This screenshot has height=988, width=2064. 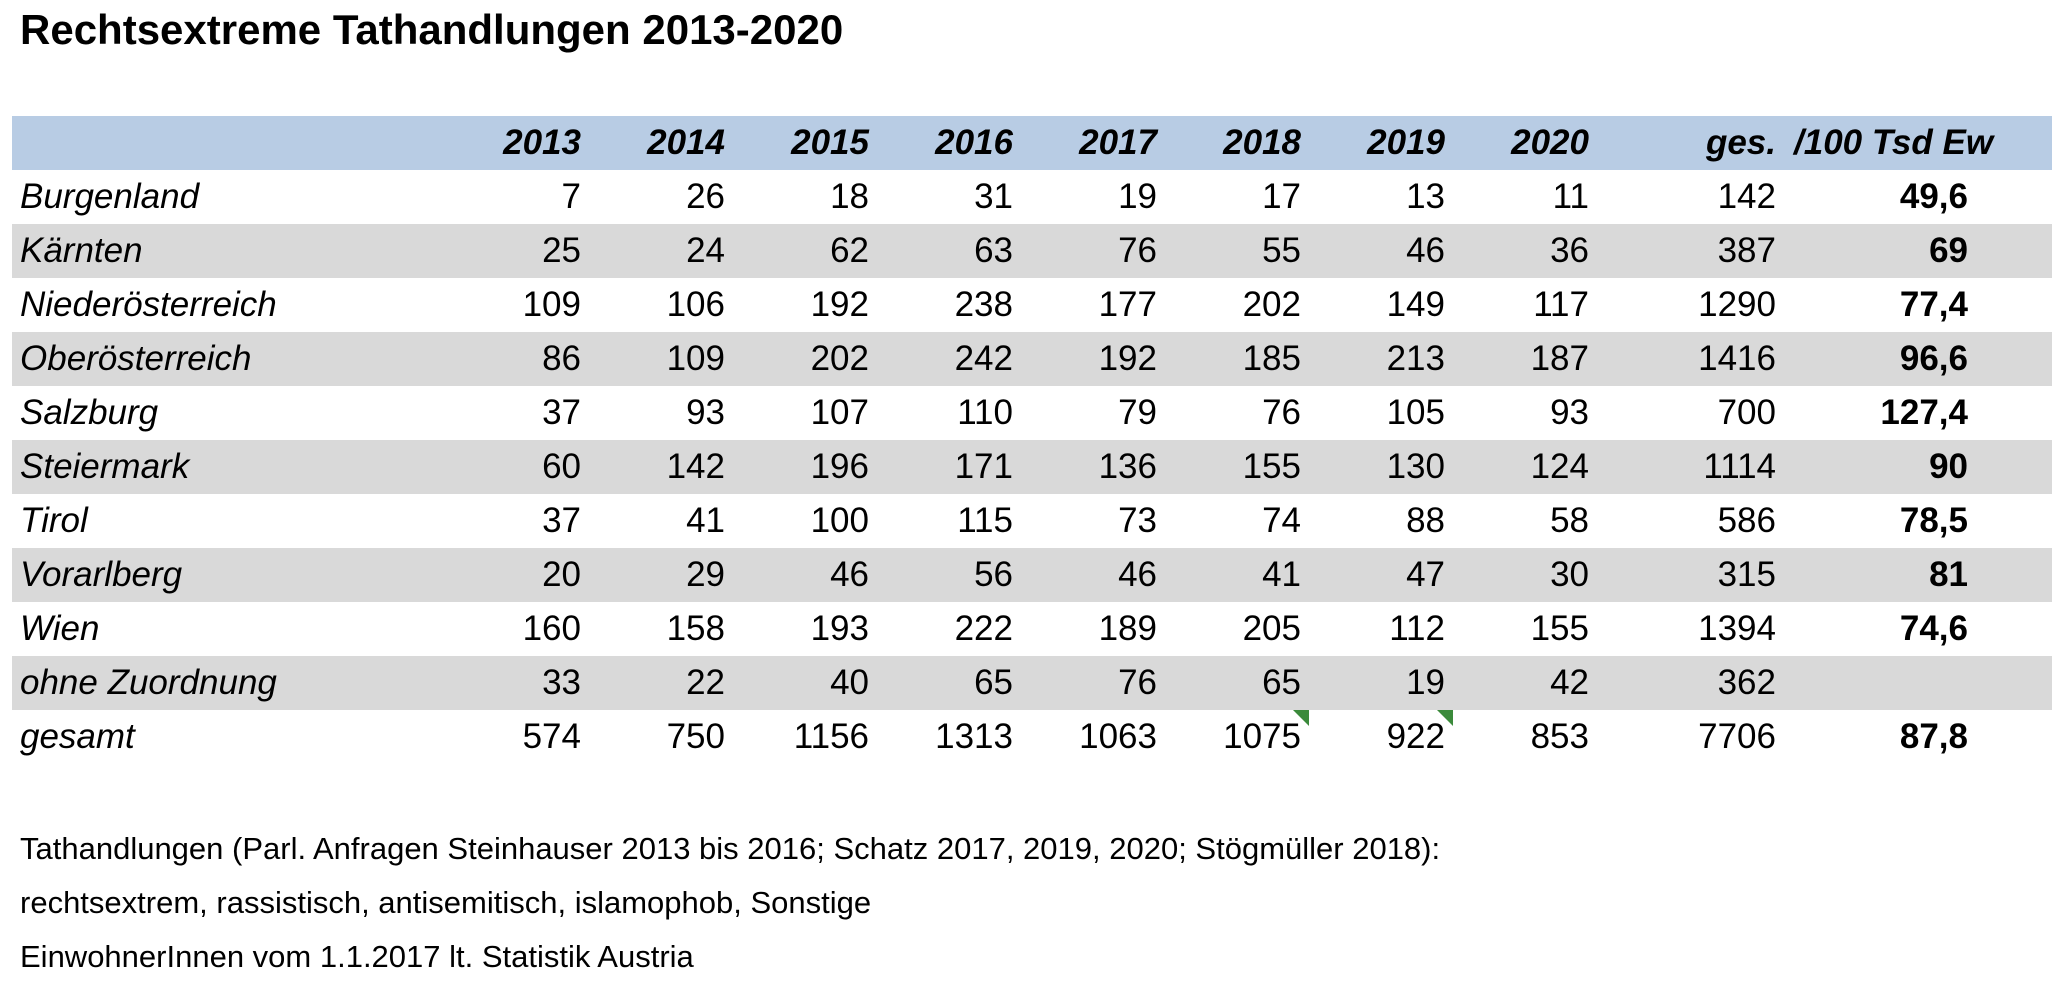 What do you see at coordinates (1933, 196) in the screenshot?
I see `per-100k-value: 49,6` at bounding box center [1933, 196].